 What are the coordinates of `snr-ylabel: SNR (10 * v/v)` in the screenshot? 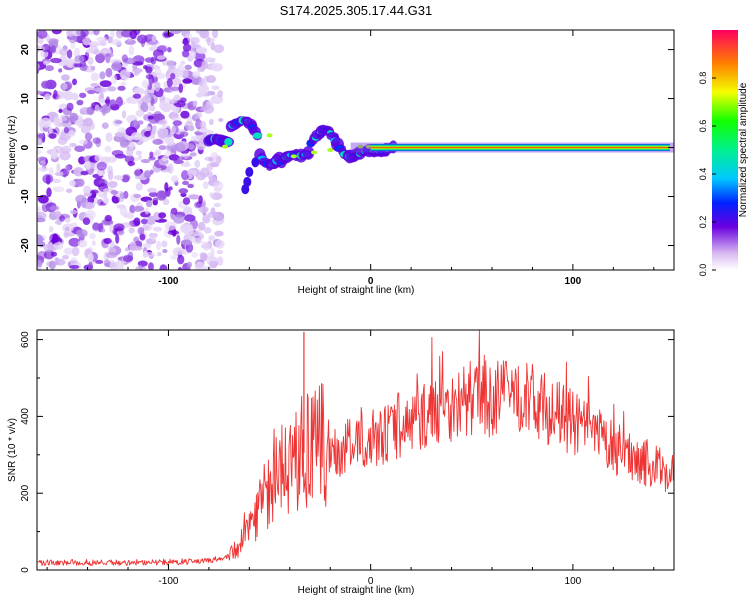 It's located at (12, 450).